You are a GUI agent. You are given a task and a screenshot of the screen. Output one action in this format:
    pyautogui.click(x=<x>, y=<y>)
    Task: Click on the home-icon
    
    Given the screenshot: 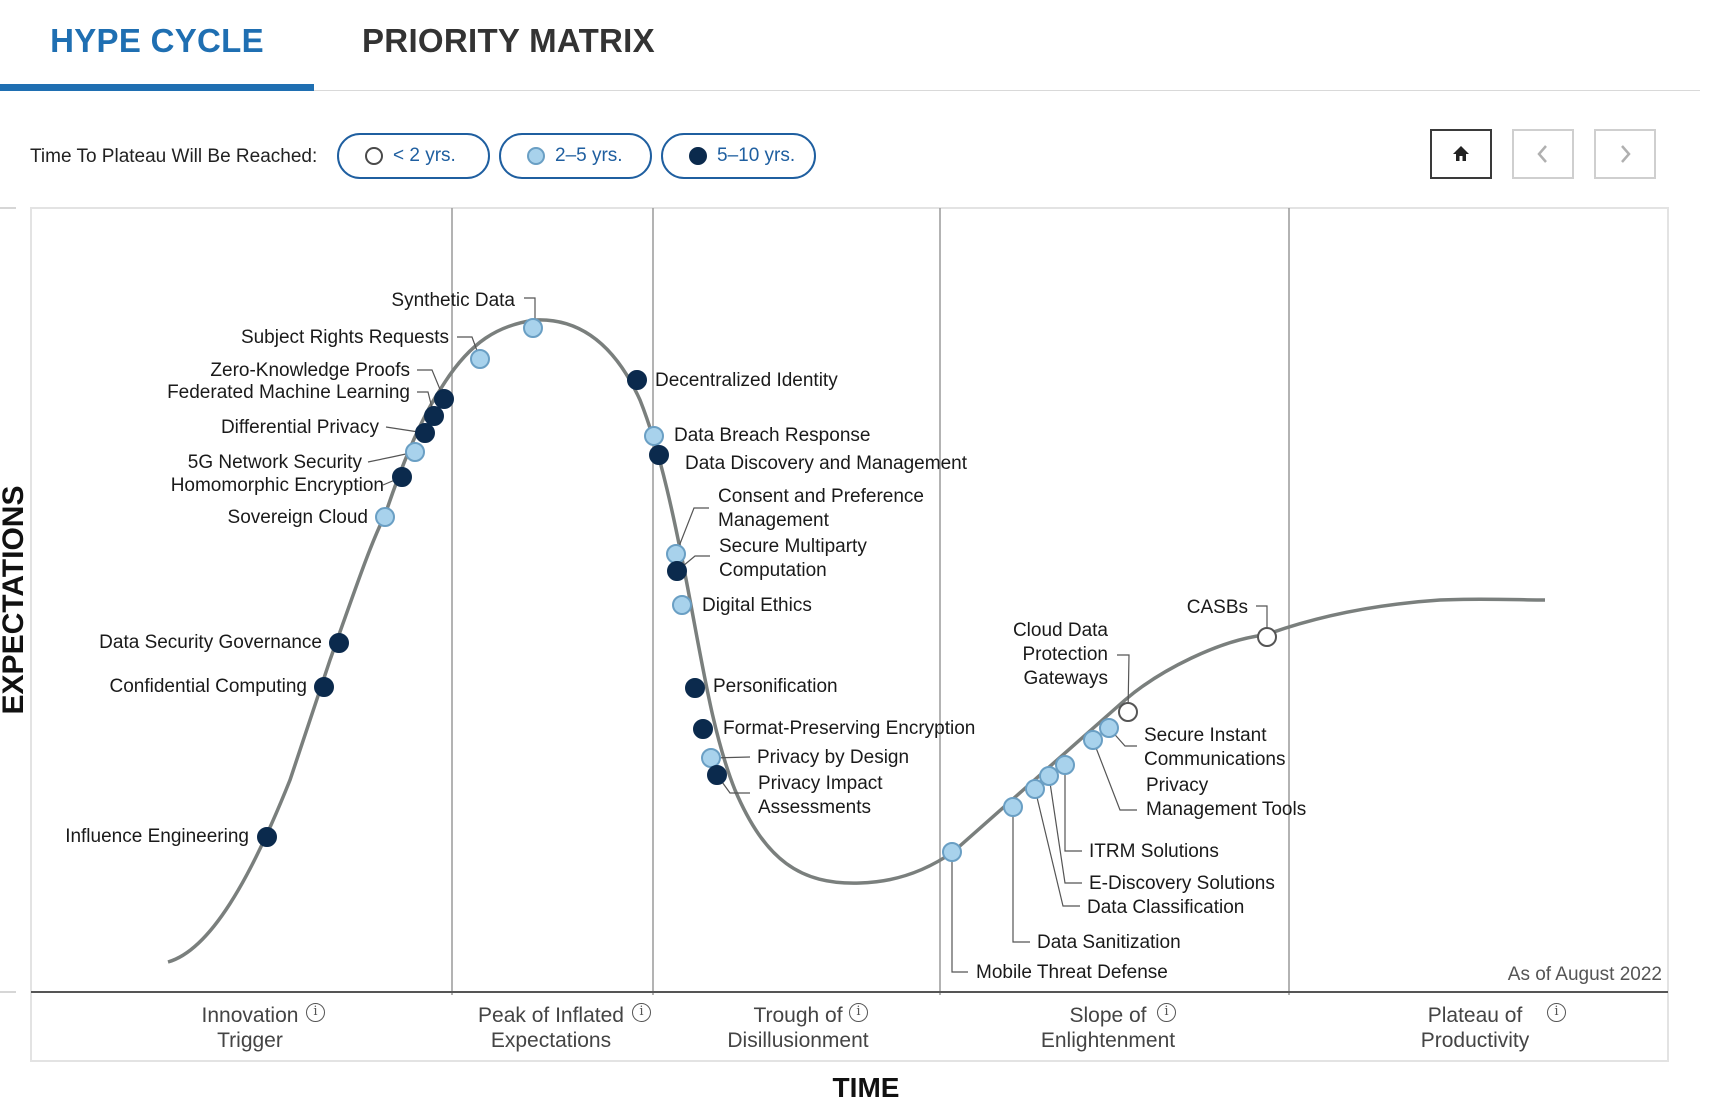 What is the action you would take?
    pyautogui.click(x=1461, y=153)
    